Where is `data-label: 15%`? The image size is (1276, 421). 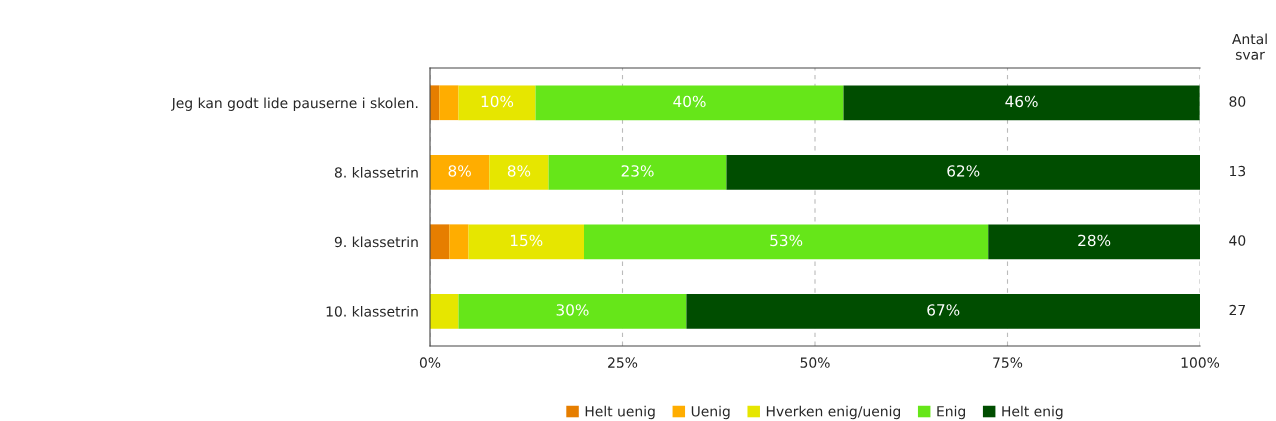
data-label: 15% is located at coordinates (526, 240).